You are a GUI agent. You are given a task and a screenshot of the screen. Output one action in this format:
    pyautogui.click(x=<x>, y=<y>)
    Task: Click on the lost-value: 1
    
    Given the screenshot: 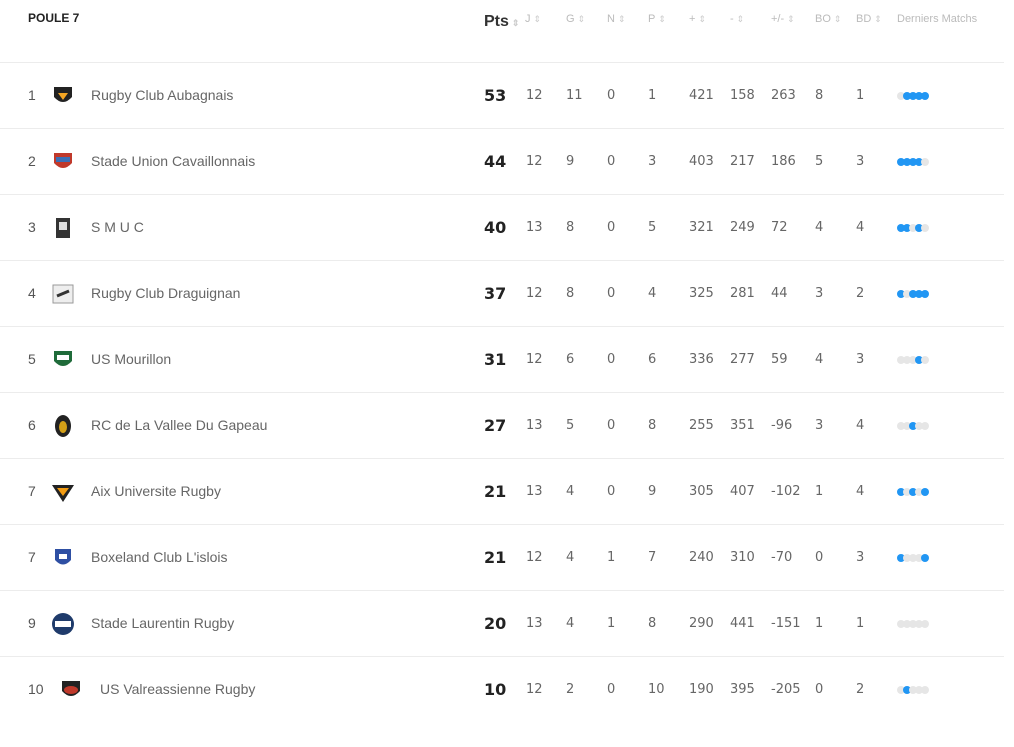 What is the action you would take?
    pyautogui.click(x=652, y=95)
    